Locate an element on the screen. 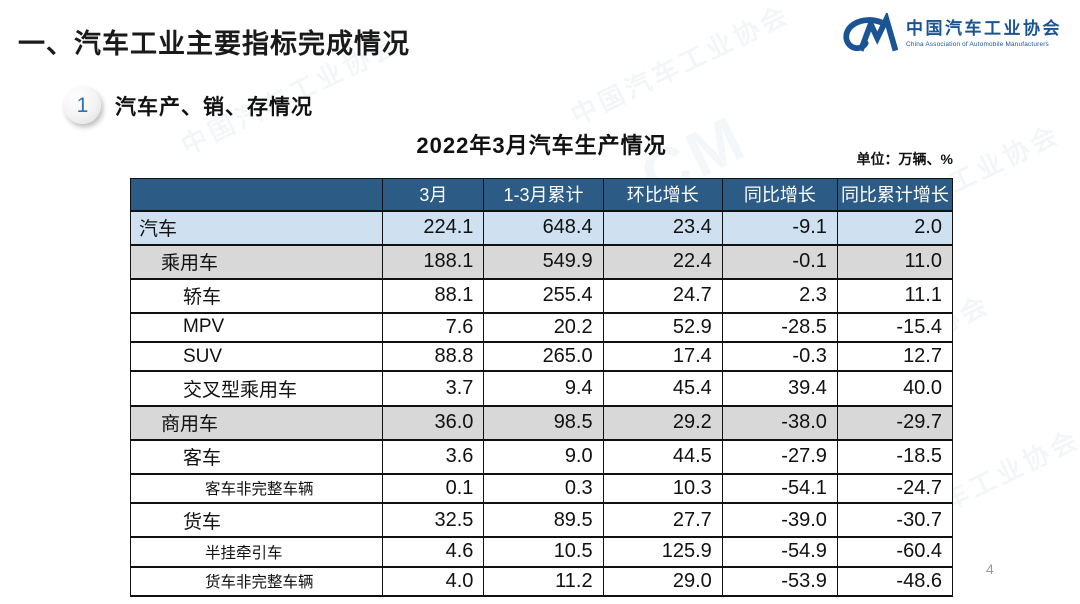 The image size is (1080, 604). row-value: 39.4 is located at coordinates (779, 389).